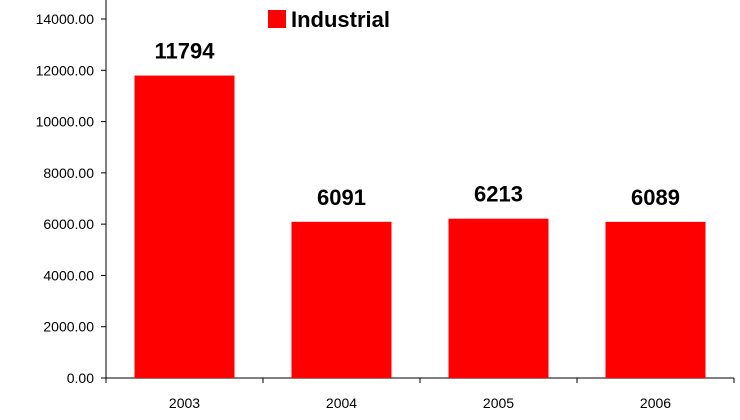 The width and height of the screenshot is (740, 420). What do you see at coordinates (498, 194) in the screenshot?
I see `data-label-2005: 6213` at bounding box center [498, 194].